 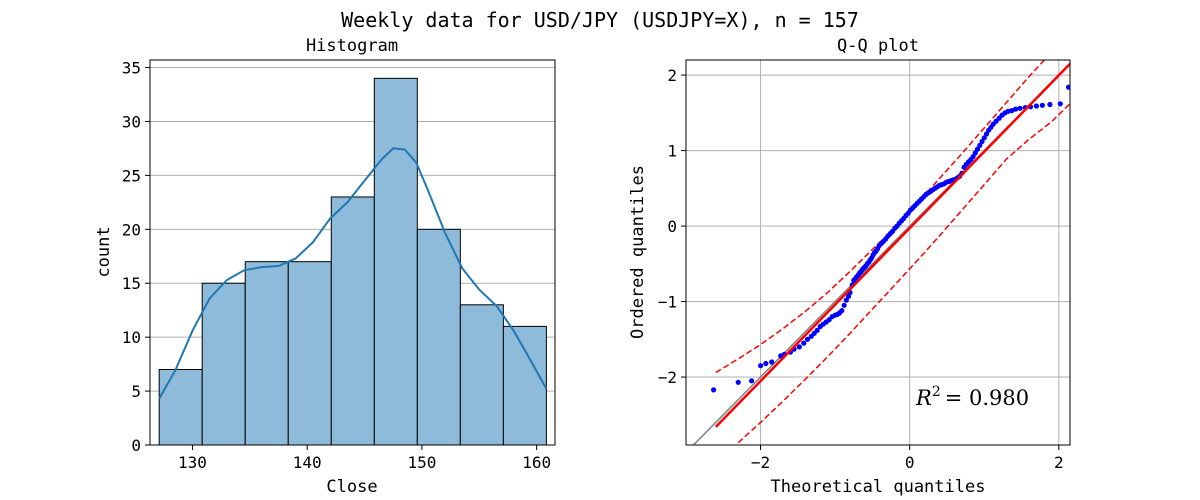 I want to click on r-squared-value: = 0.980, so click(x=987, y=398).